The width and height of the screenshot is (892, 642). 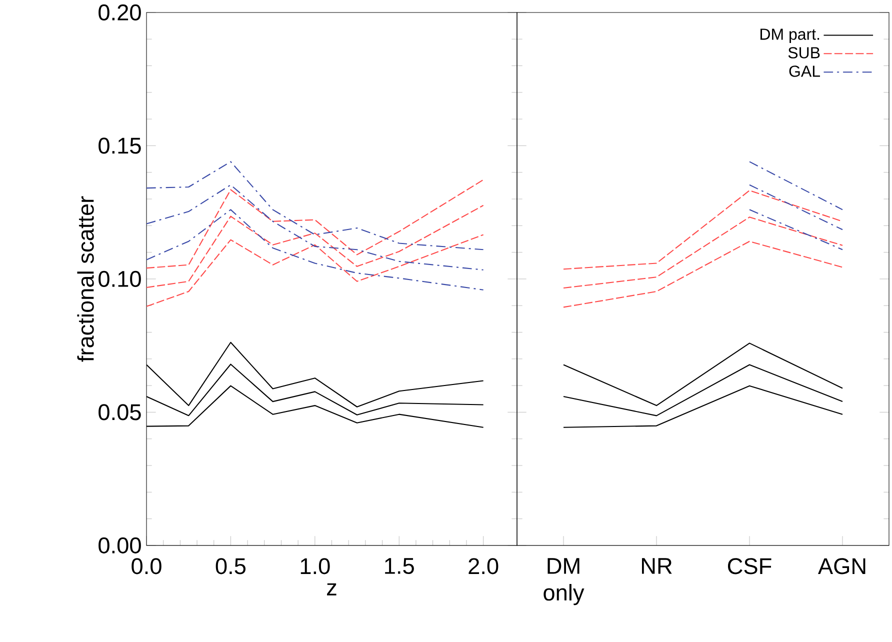 I want to click on x-tick-label: 1.0, so click(x=315, y=566).